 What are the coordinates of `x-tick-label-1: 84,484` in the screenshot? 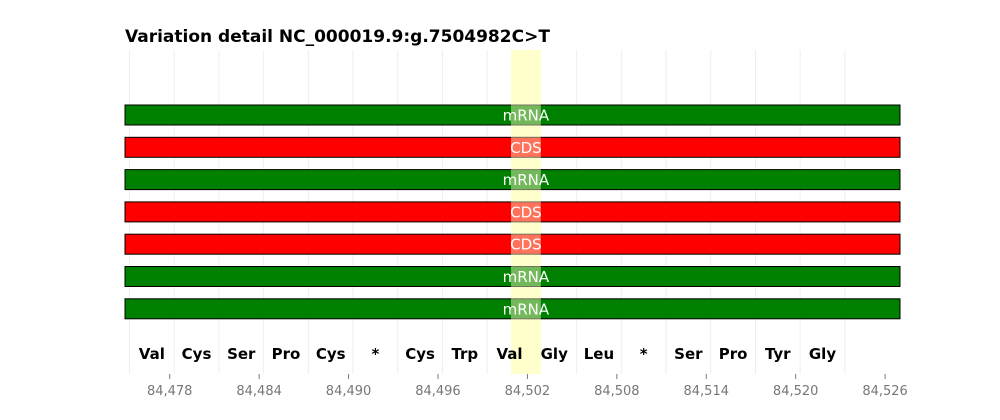 It's located at (259, 391).